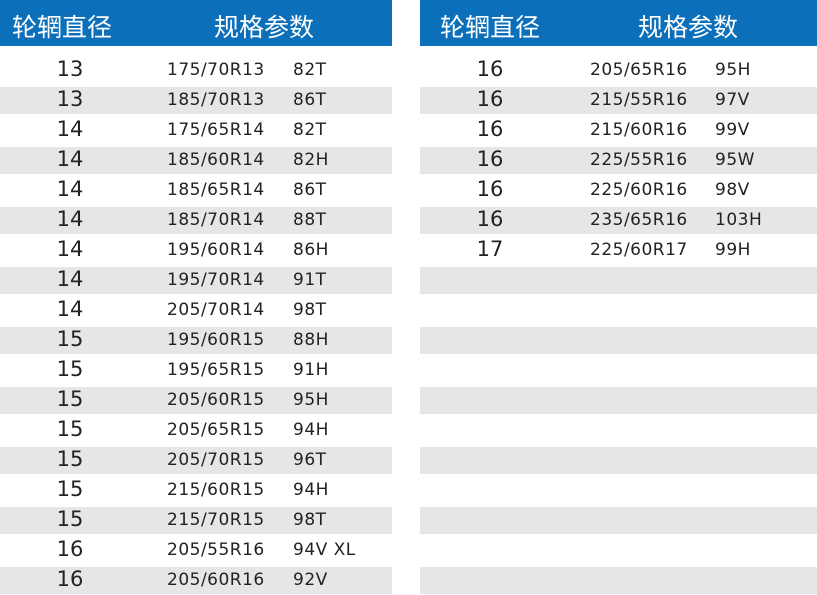 This screenshot has width=817, height=595. I want to click on table-row: 16 225/60R16 98V, so click(618, 190).